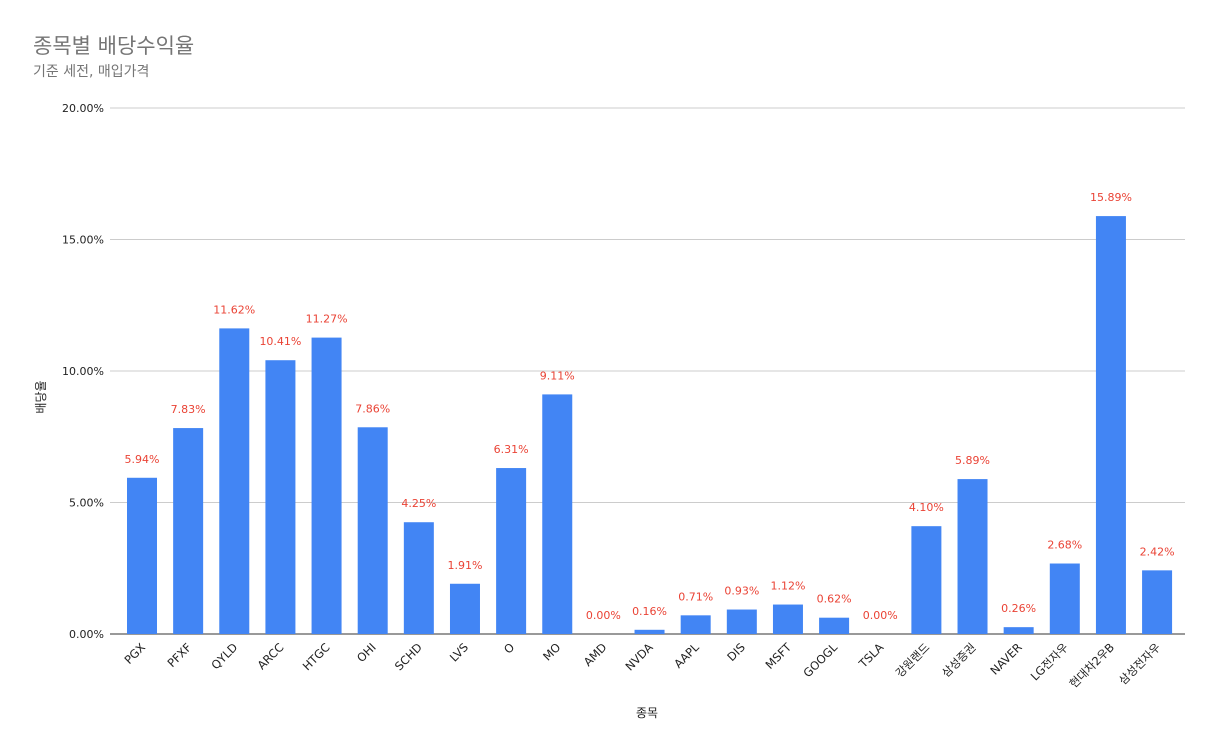  Describe the element at coordinates (595, 654) in the screenshot. I see `x-tick-label: AMD` at that location.